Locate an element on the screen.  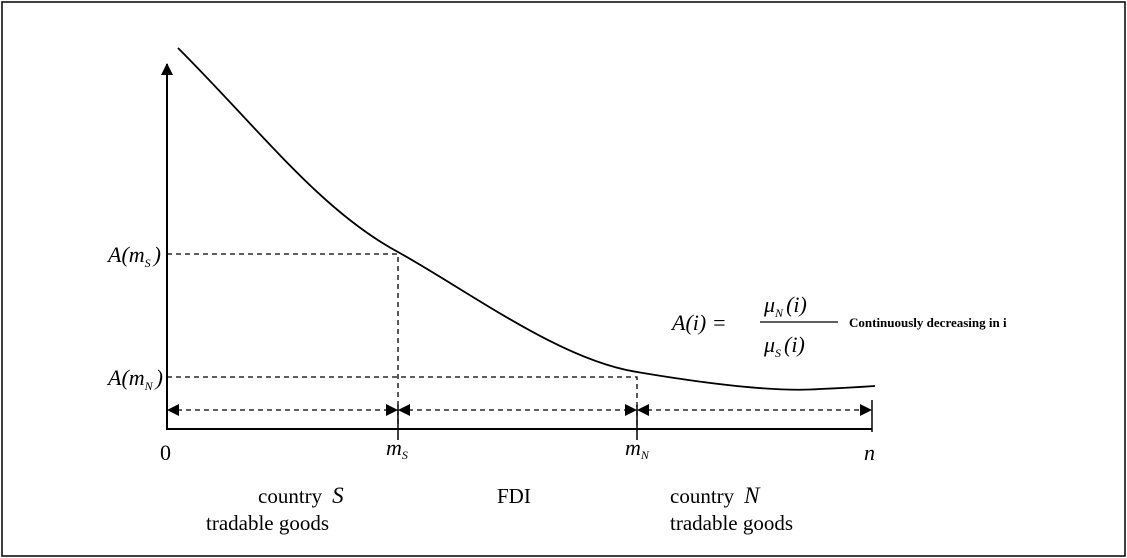
y-label: A(mN) is located at coordinates (134, 379).